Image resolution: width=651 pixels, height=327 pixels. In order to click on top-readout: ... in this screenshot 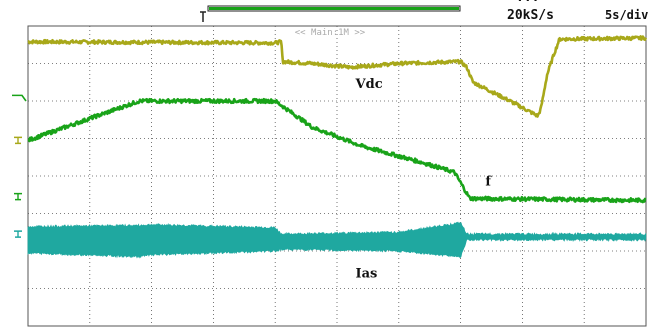, I will do `click(527, 2)`.